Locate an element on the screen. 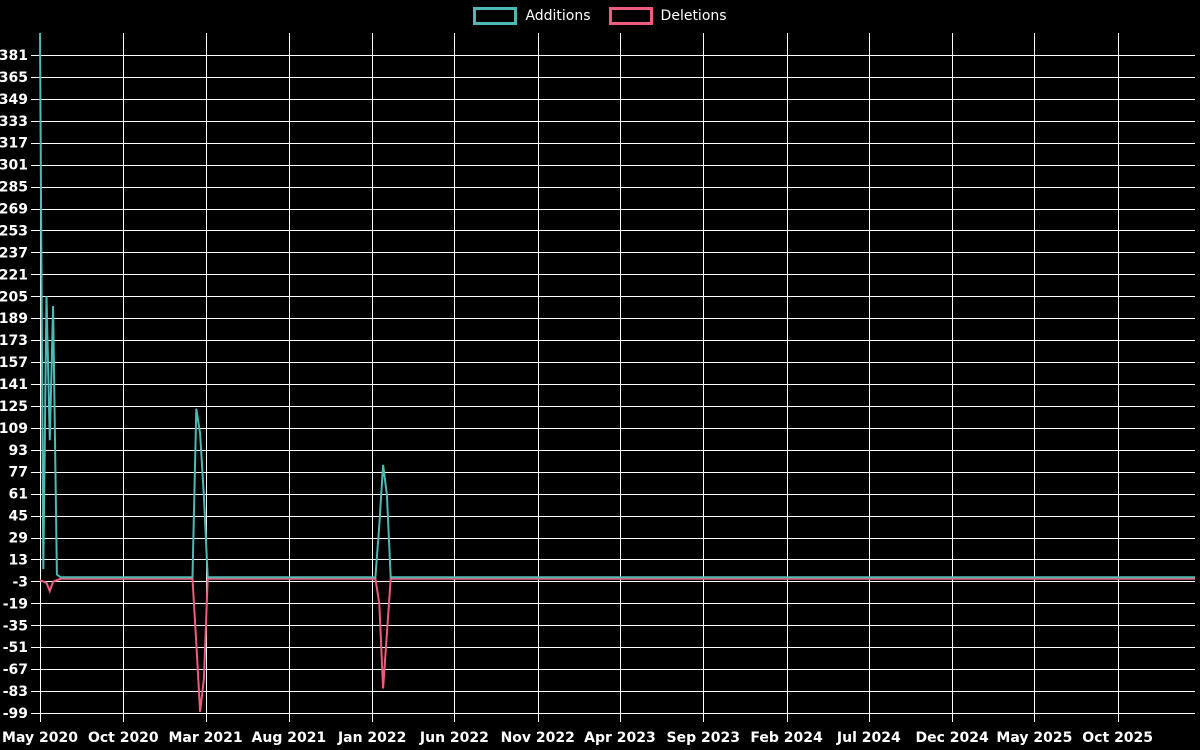 The height and width of the screenshot is (750, 1200). x-tick-label: Sep 2023 is located at coordinates (703, 738).